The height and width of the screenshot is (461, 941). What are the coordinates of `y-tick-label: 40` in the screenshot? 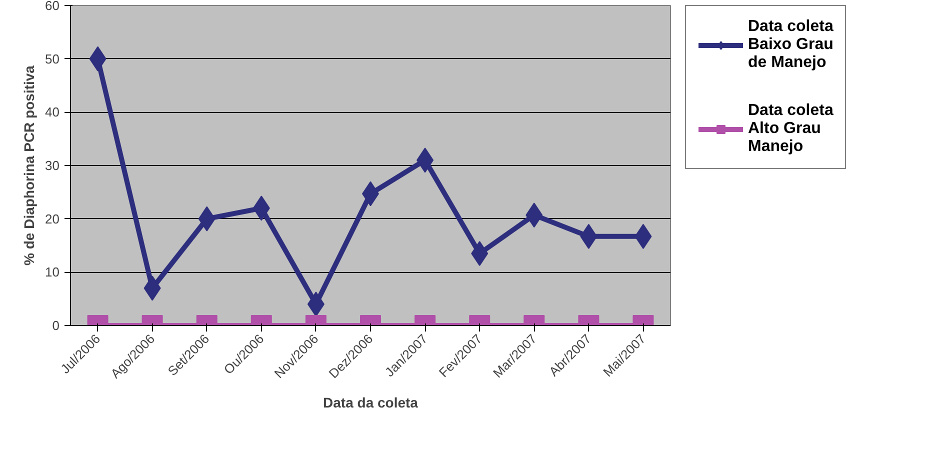 It's located at (52, 112).